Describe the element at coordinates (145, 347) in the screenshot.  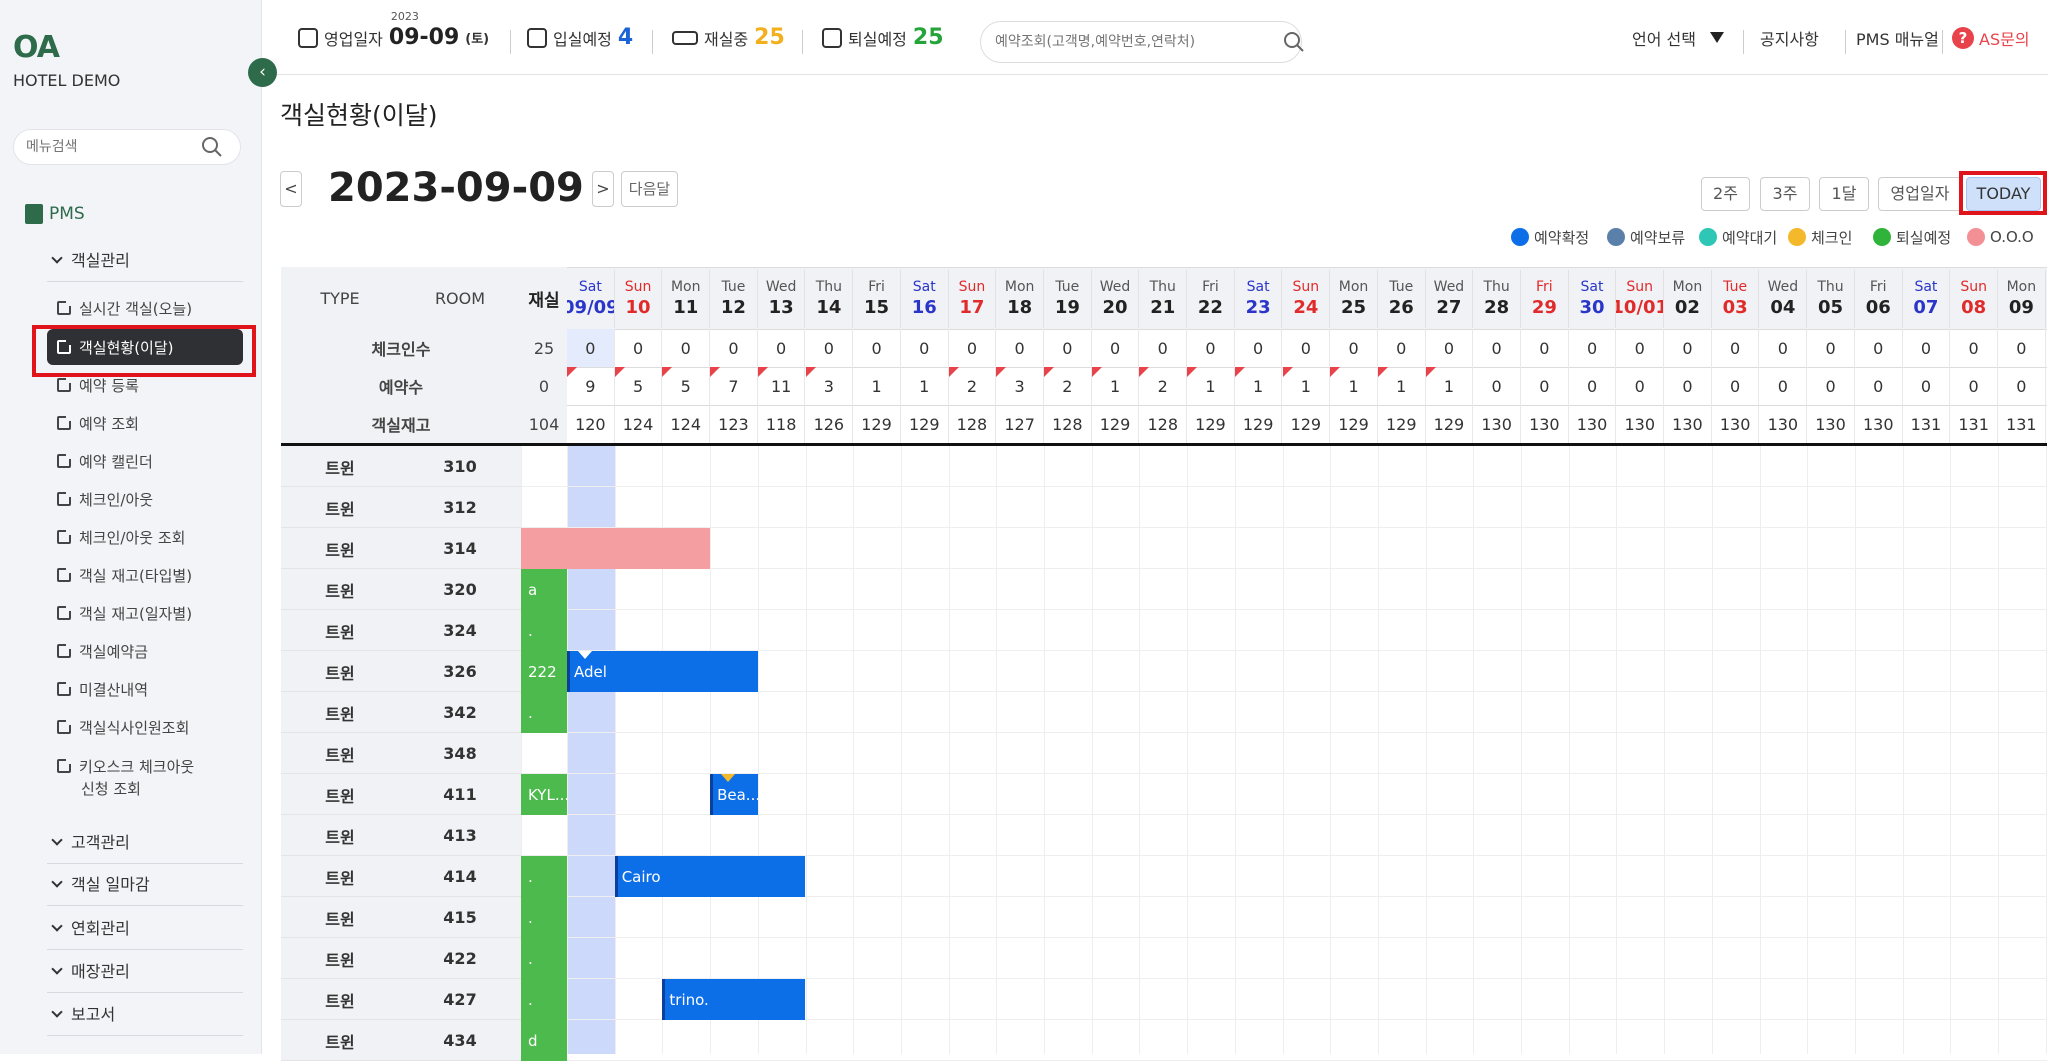
I see `sidebar-item-1: 객실현황(이달)` at that location.